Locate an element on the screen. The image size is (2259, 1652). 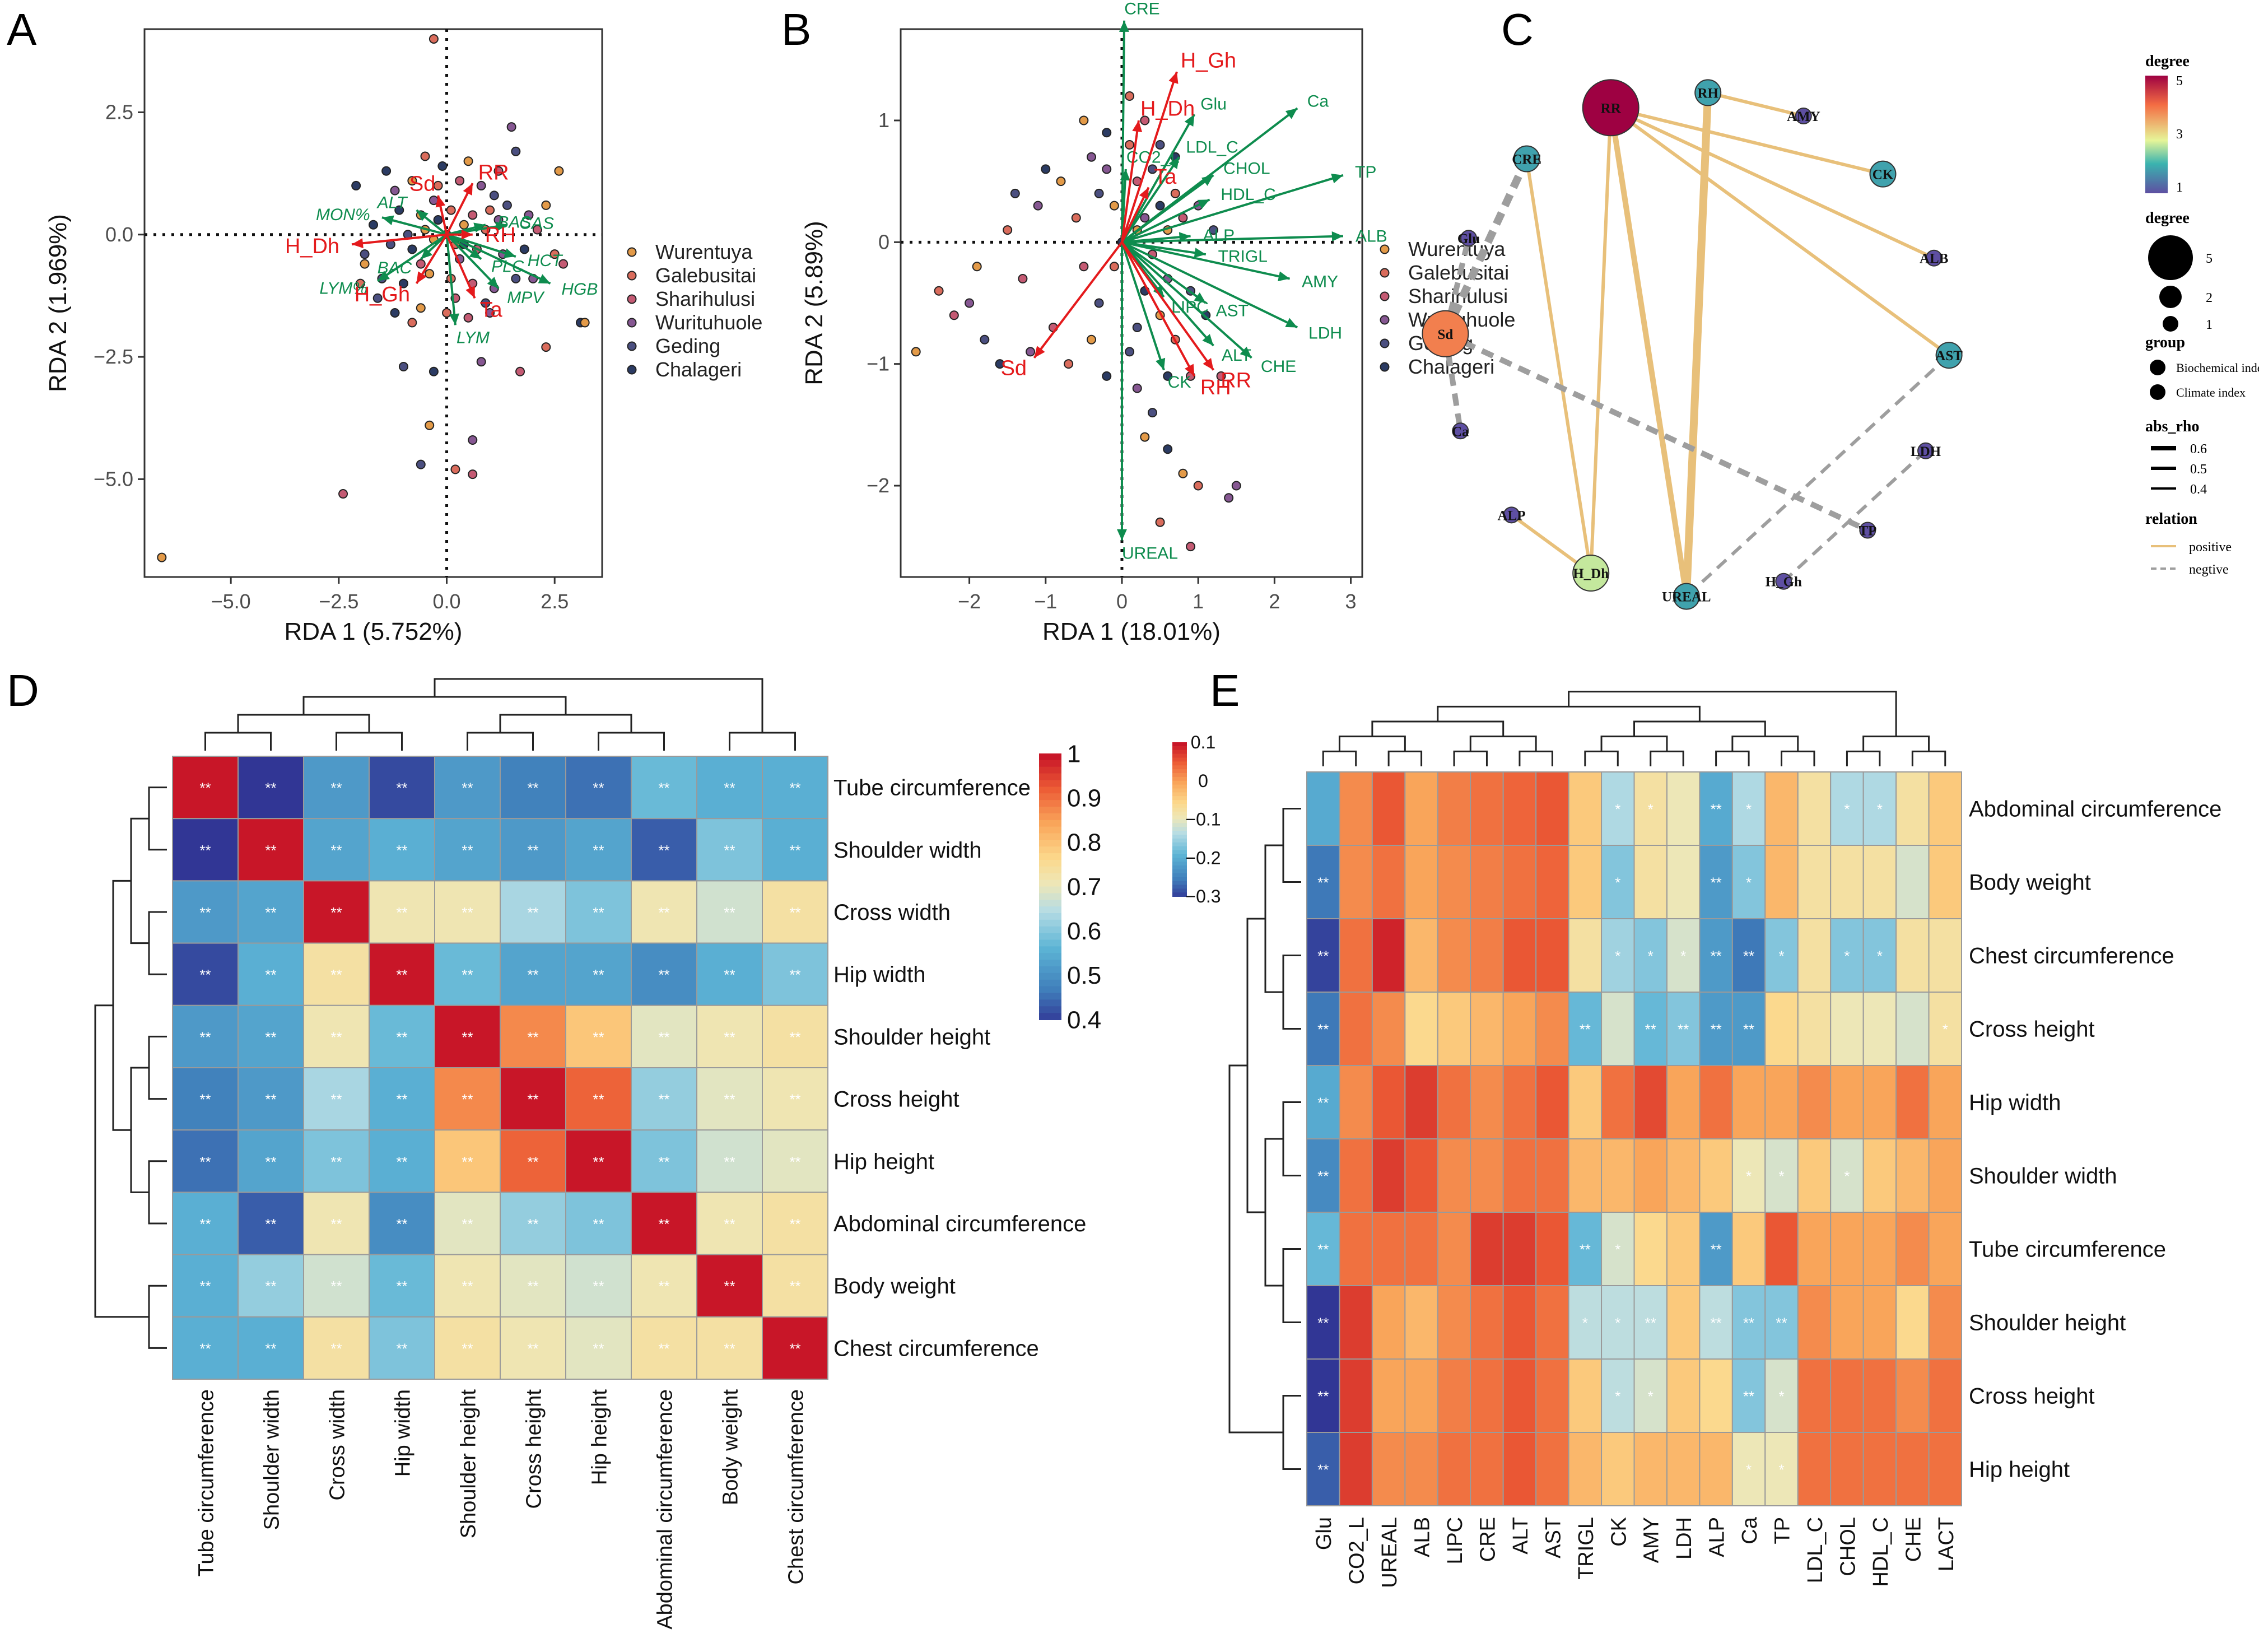
green-label-trigl: TRIGL is located at coordinates (1243, 257).